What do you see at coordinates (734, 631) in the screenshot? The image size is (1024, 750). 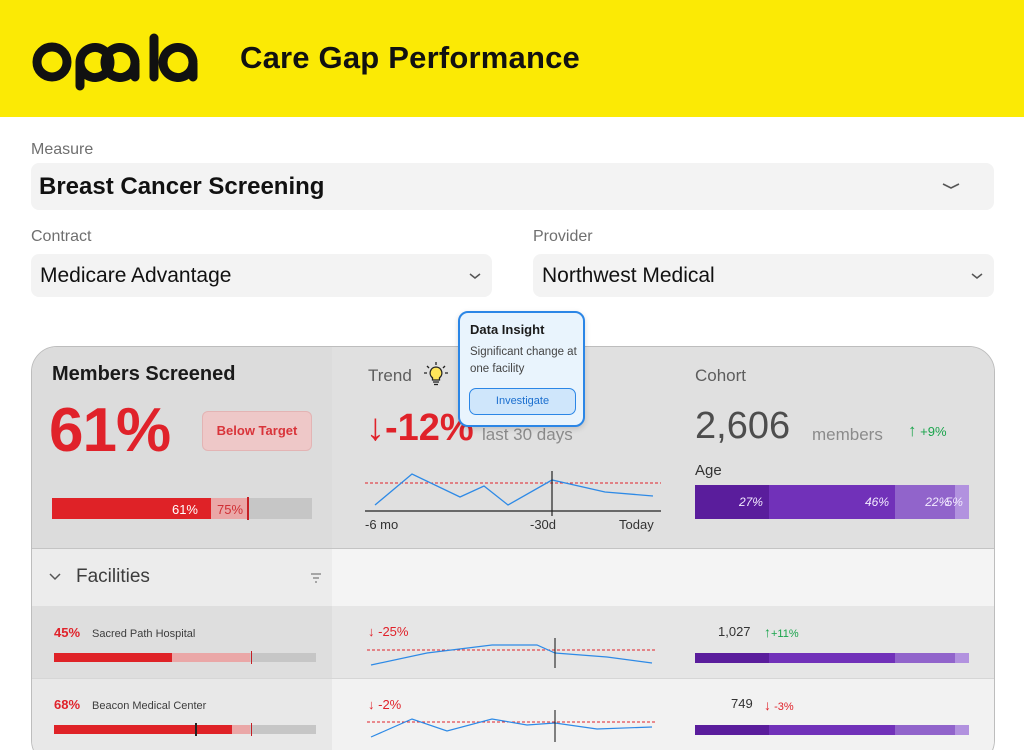 I see `facility-member-count: 1,027` at bounding box center [734, 631].